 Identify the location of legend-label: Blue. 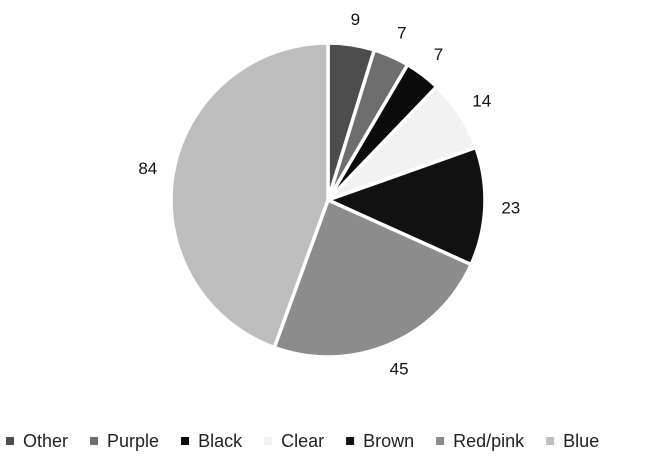
(581, 441).